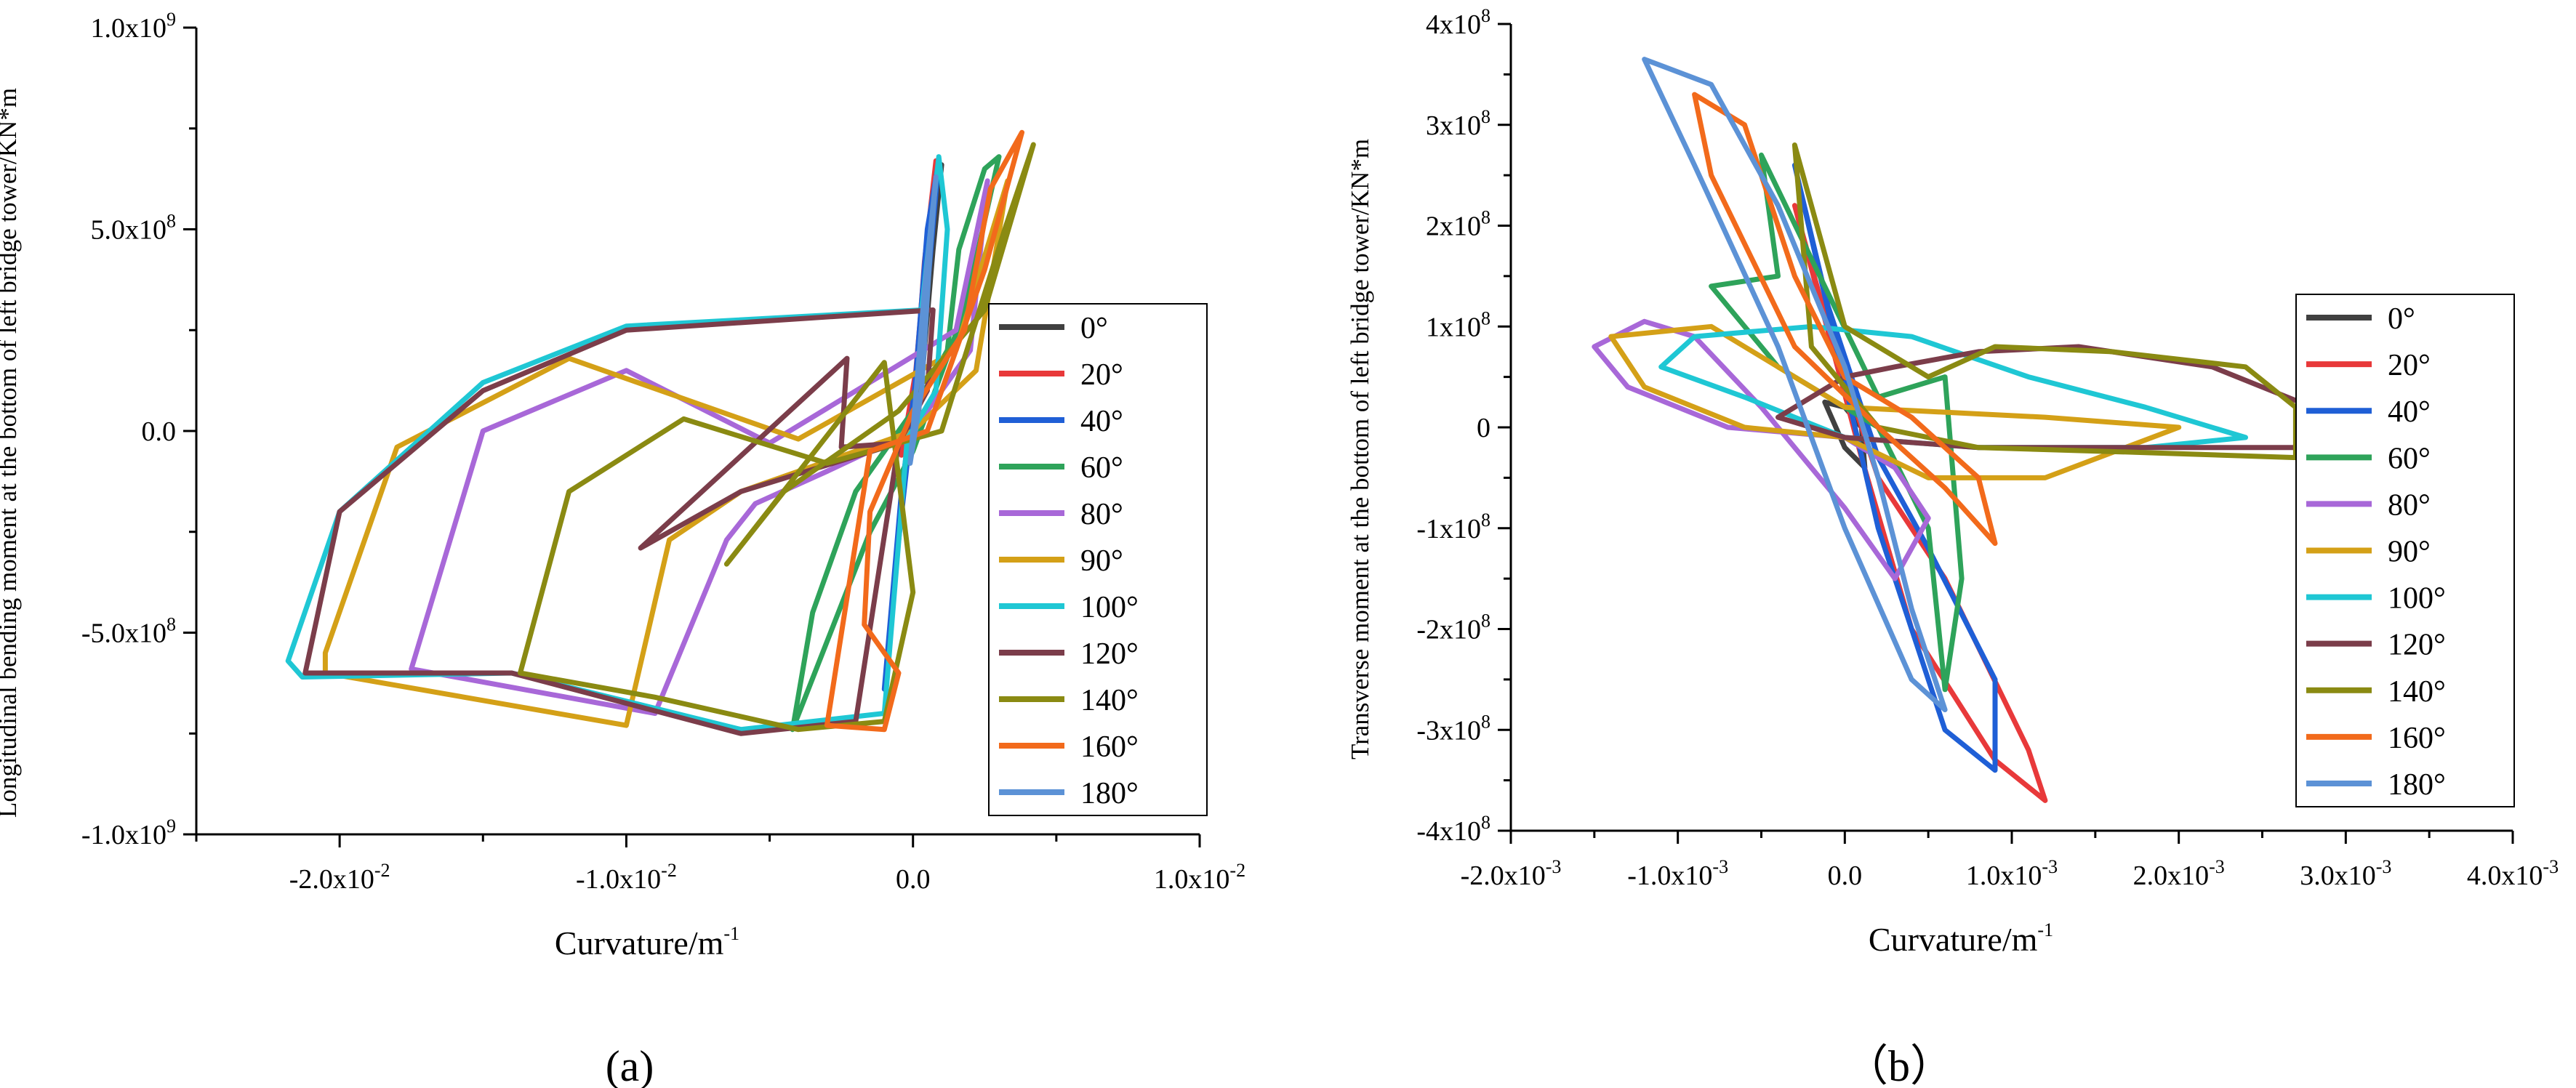  Describe the element at coordinates (1458, 123) in the screenshot. I see `y-tick-label: 3x10⁸` at that location.